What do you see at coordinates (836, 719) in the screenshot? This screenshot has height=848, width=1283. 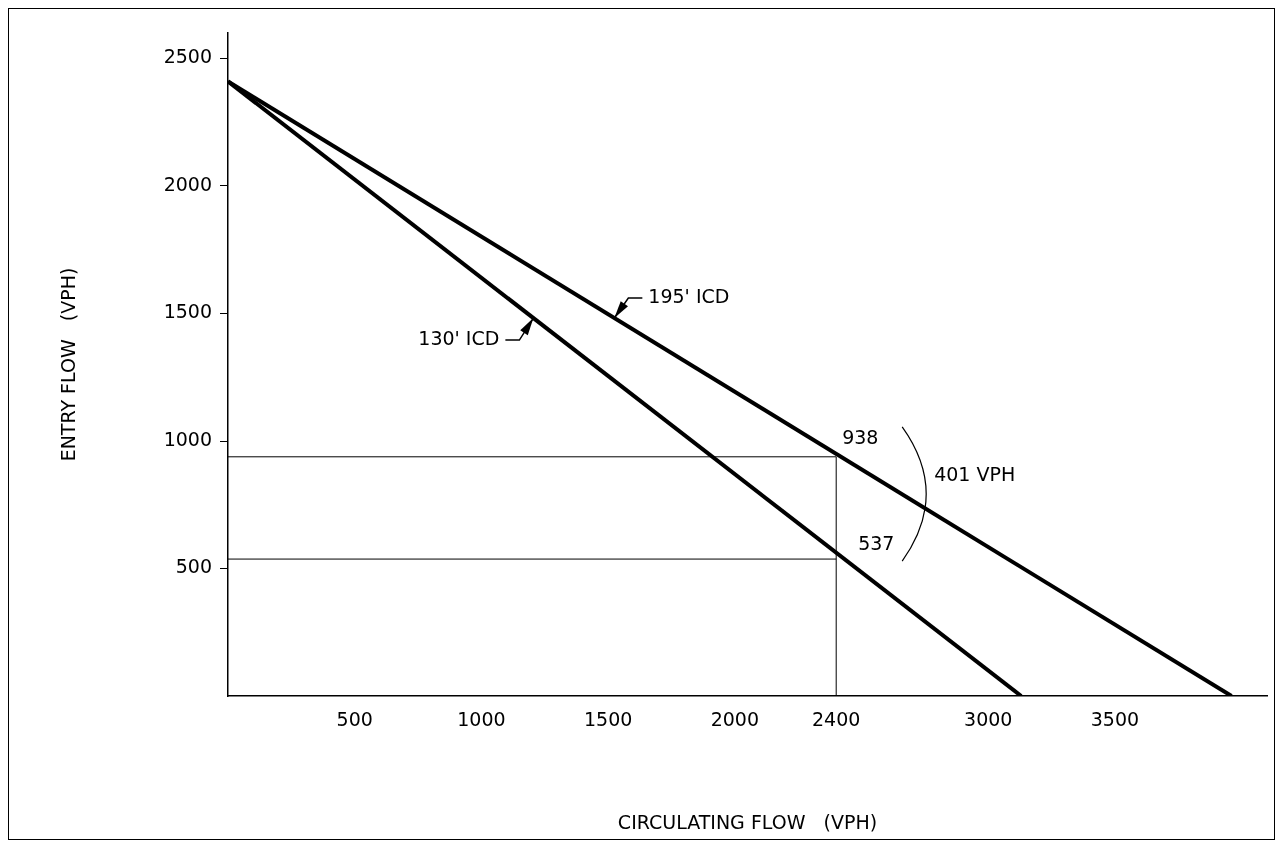 I see `x-tick-label: 2400` at bounding box center [836, 719].